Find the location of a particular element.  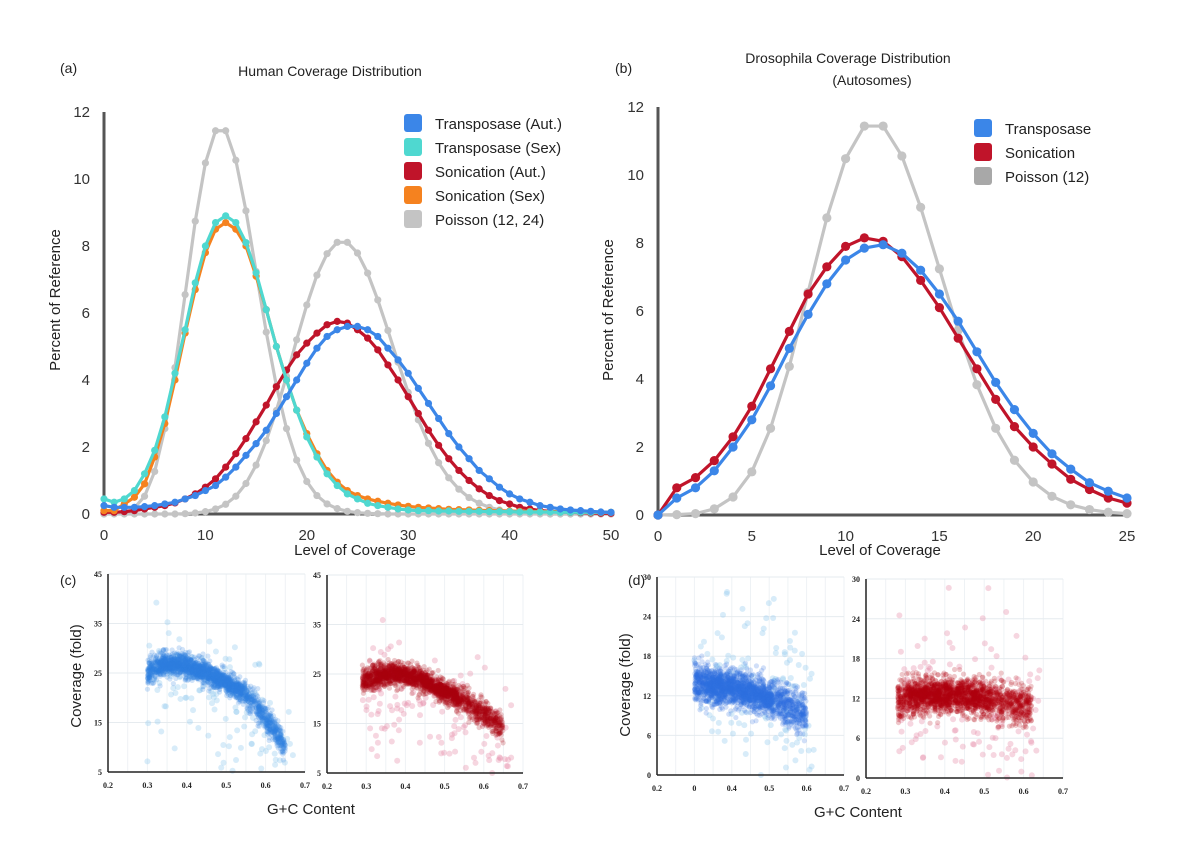

y-tick-label: 2 is located at coordinates (86, 447).